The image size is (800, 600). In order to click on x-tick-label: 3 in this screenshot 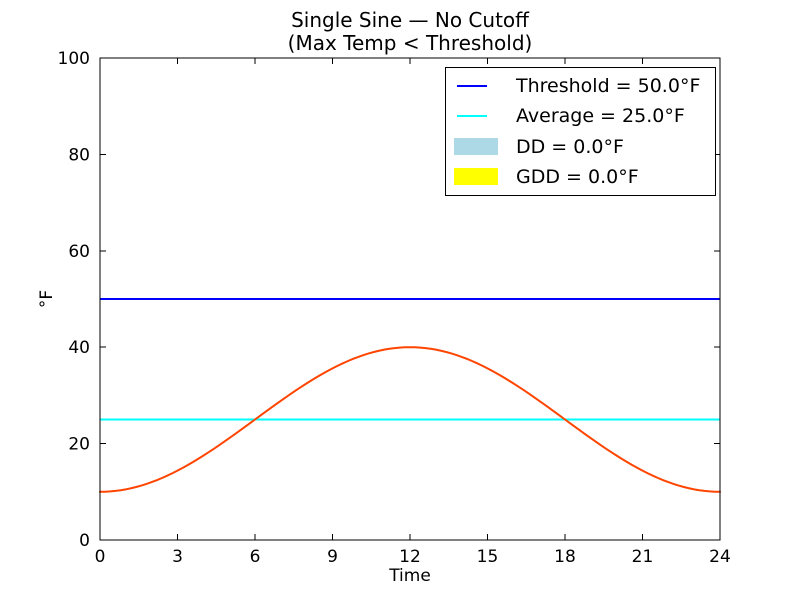, I will do `click(177, 557)`.